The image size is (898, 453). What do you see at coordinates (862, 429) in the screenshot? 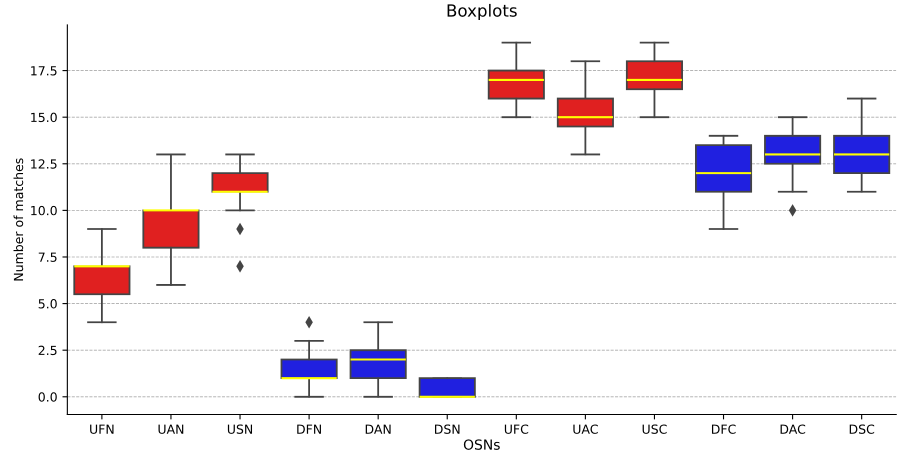
I see `x-tick-label: DSC` at bounding box center [862, 429].